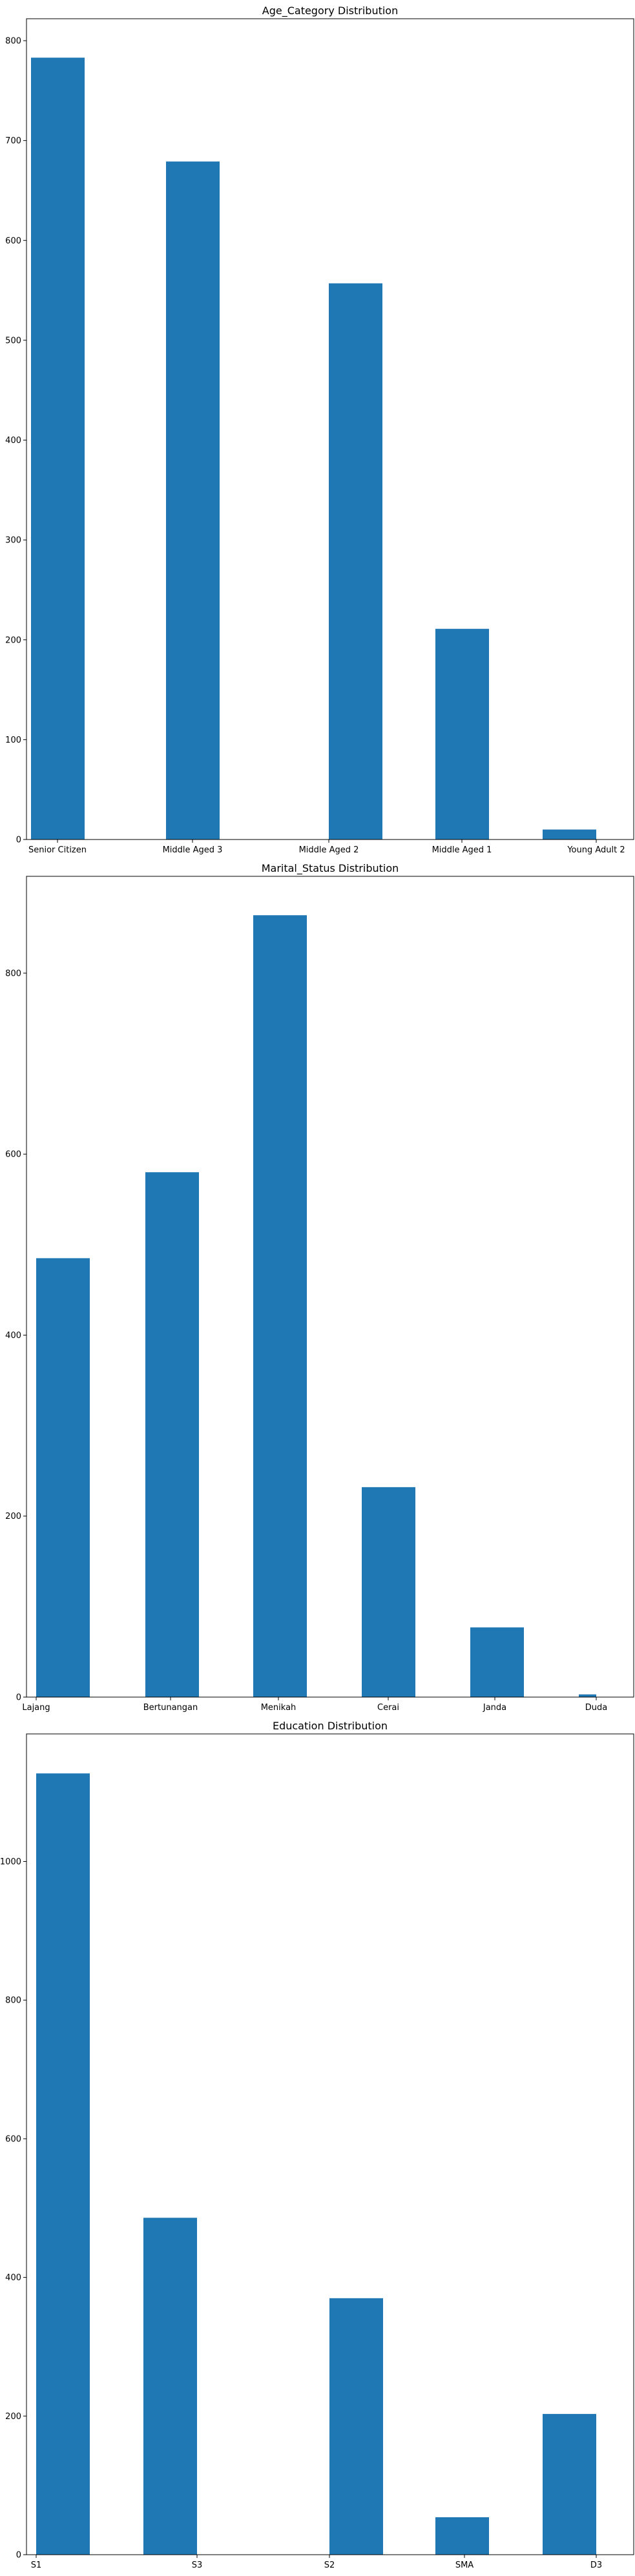 The image size is (635, 2576). What do you see at coordinates (13, 340) in the screenshot?
I see `y-tick-label: 500` at bounding box center [13, 340].